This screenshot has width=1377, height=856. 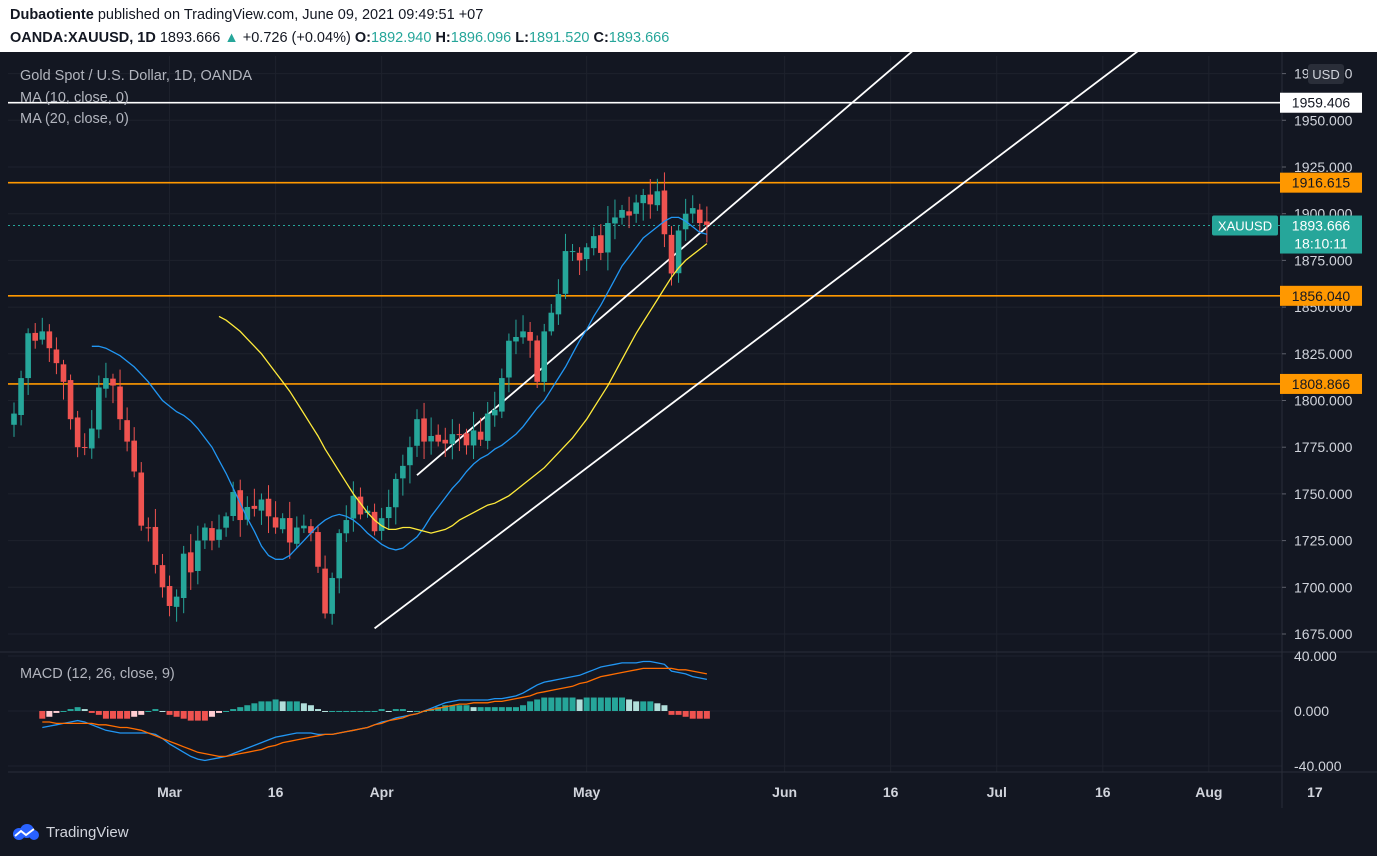 I want to click on level-label: 1808.866, so click(x=1321, y=384).